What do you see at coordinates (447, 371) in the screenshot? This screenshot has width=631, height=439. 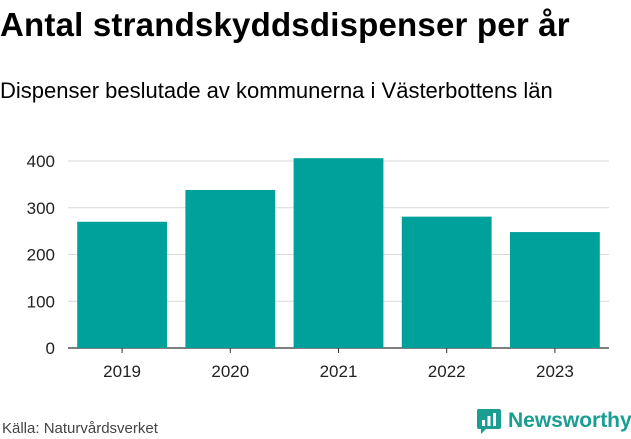 I see `x-tick-label: 2022` at bounding box center [447, 371].